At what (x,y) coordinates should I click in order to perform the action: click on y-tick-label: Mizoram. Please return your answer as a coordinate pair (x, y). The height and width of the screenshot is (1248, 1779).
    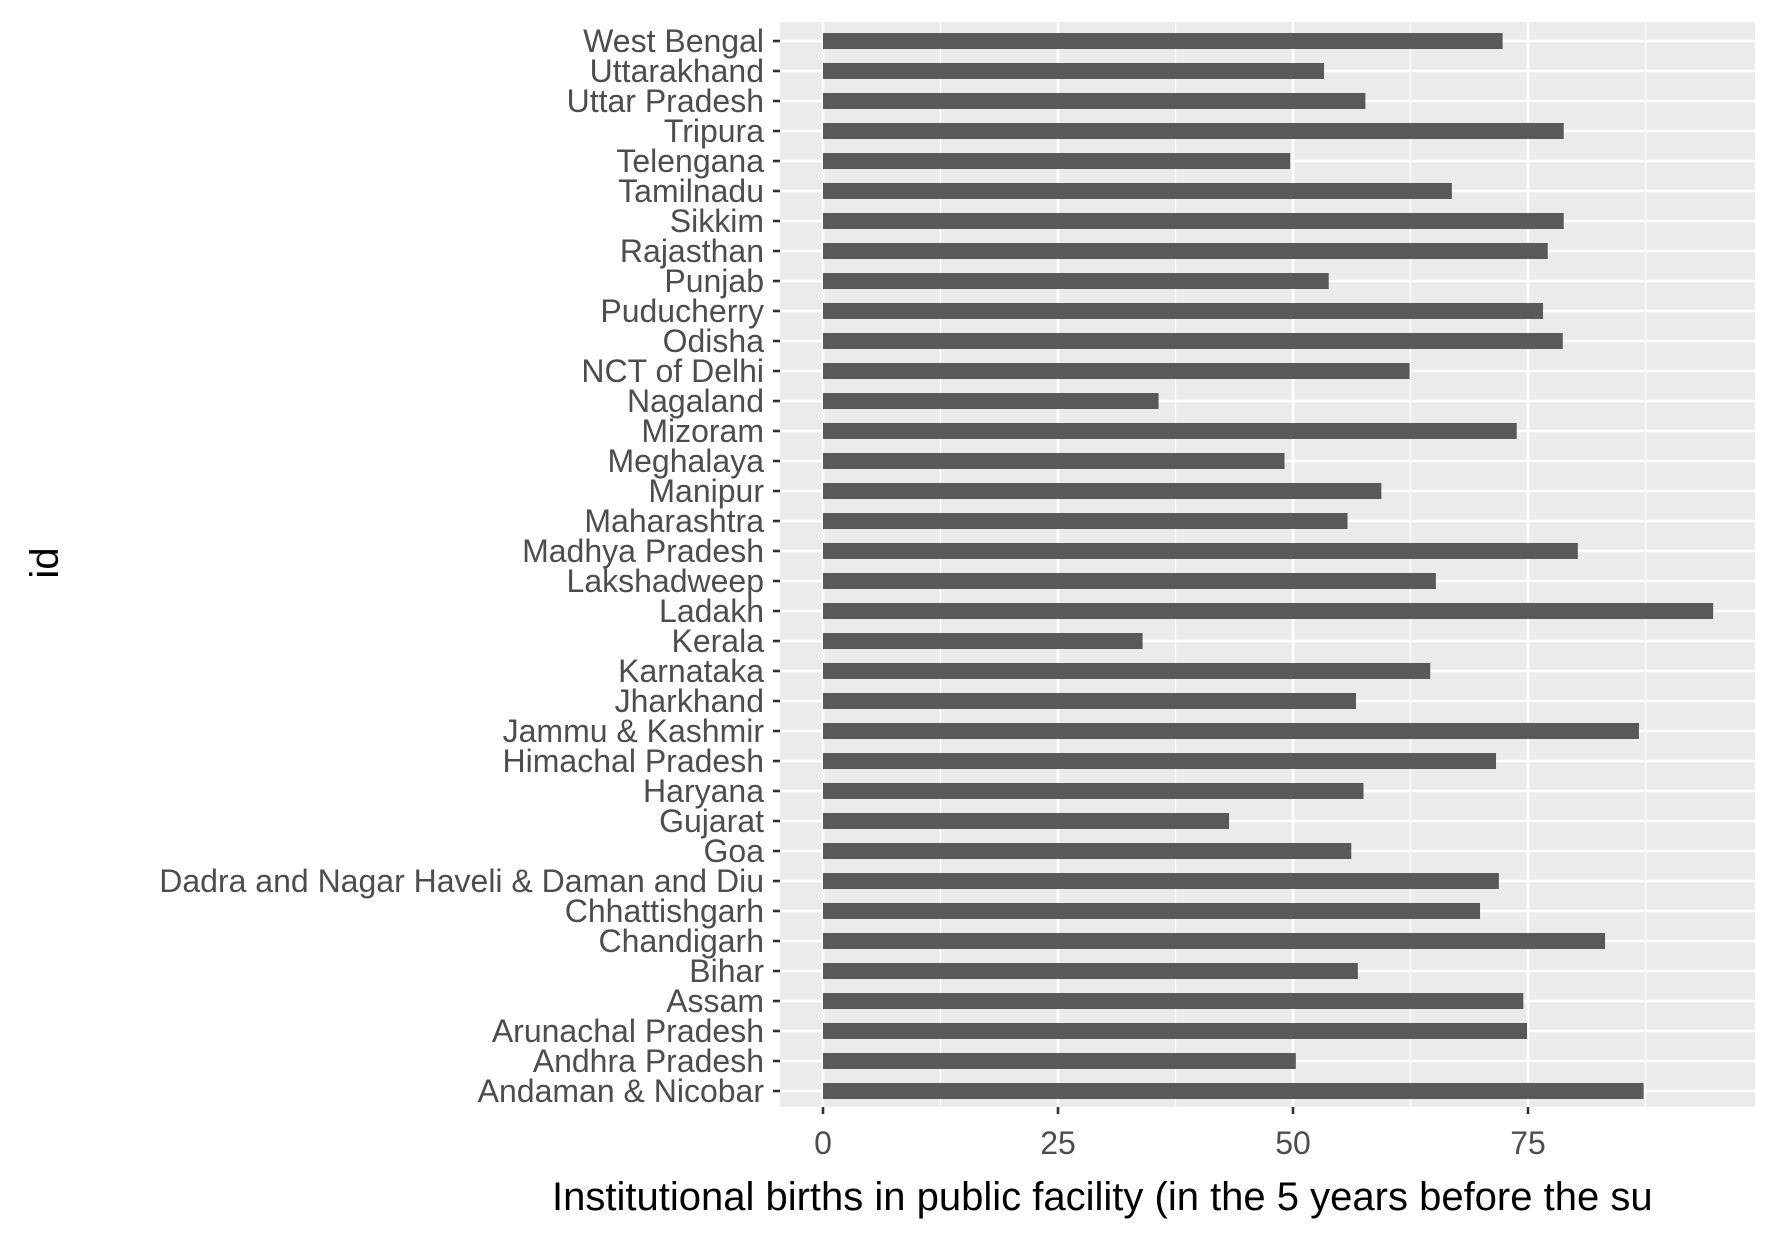
    Looking at the image, I should click on (702, 431).